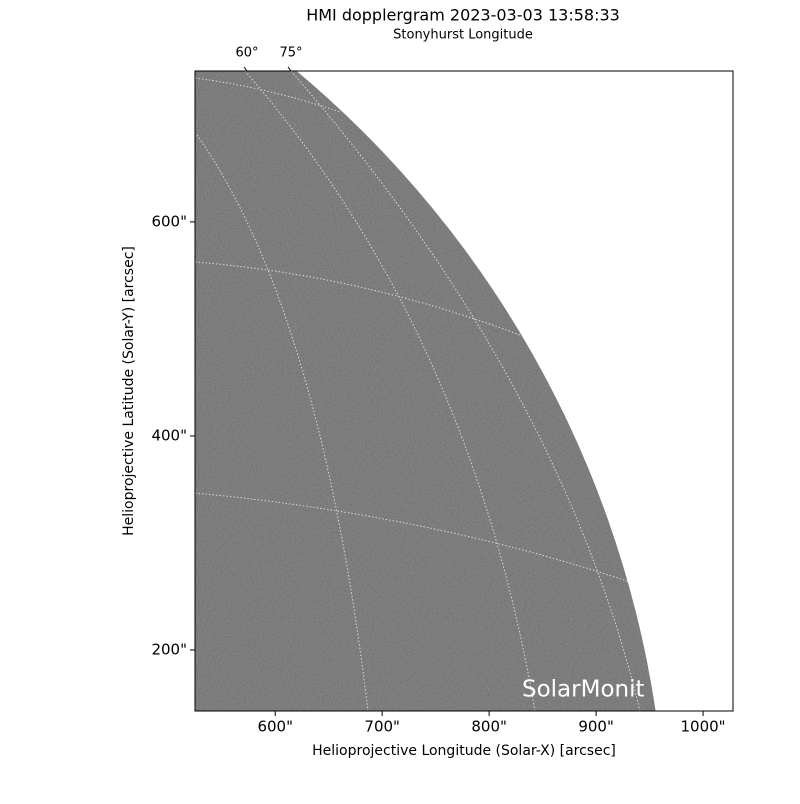 The width and height of the screenshot is (800, 804). What do you see at coordinates (169, 649) in the screenshot?
I see `y-tick-label: 200"` at bounding box center [169, 649].